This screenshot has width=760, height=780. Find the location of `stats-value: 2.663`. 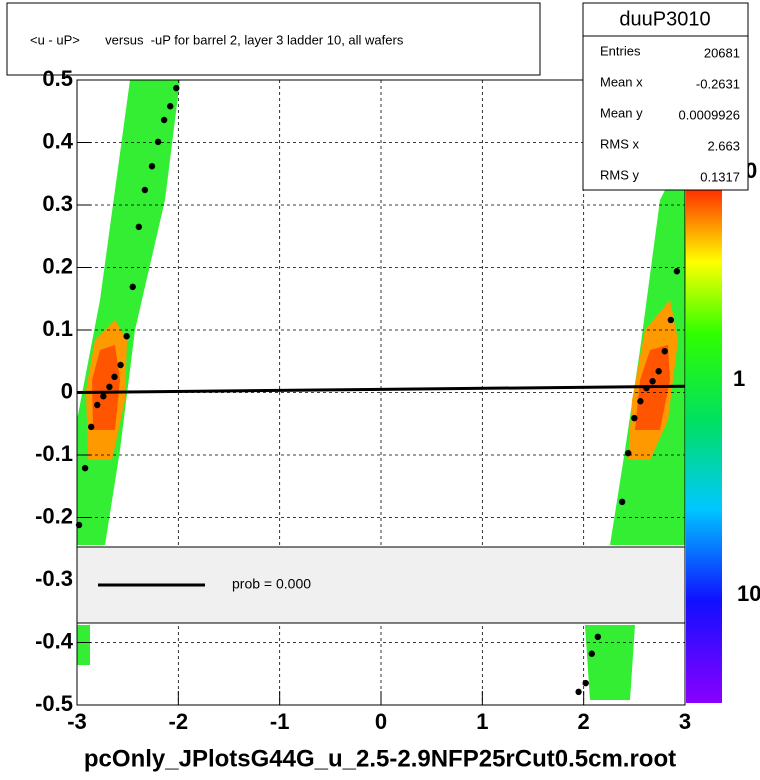

stats-value: 2.663 is located at coordinates (723, 145).